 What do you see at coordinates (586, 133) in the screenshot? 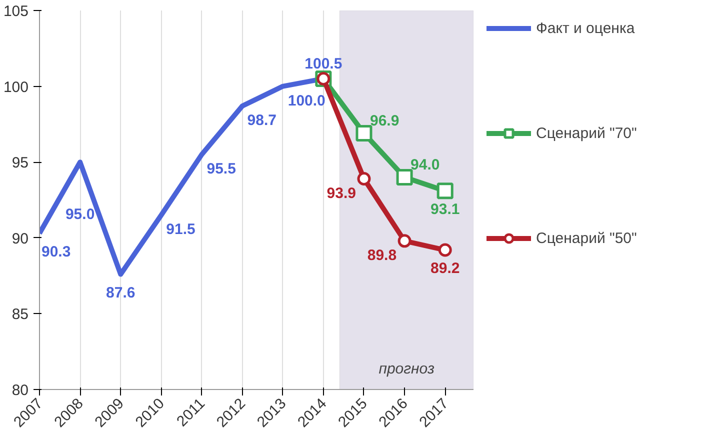
I see `legend-label: Сценарий "70"` at bounding box center [586, 133].